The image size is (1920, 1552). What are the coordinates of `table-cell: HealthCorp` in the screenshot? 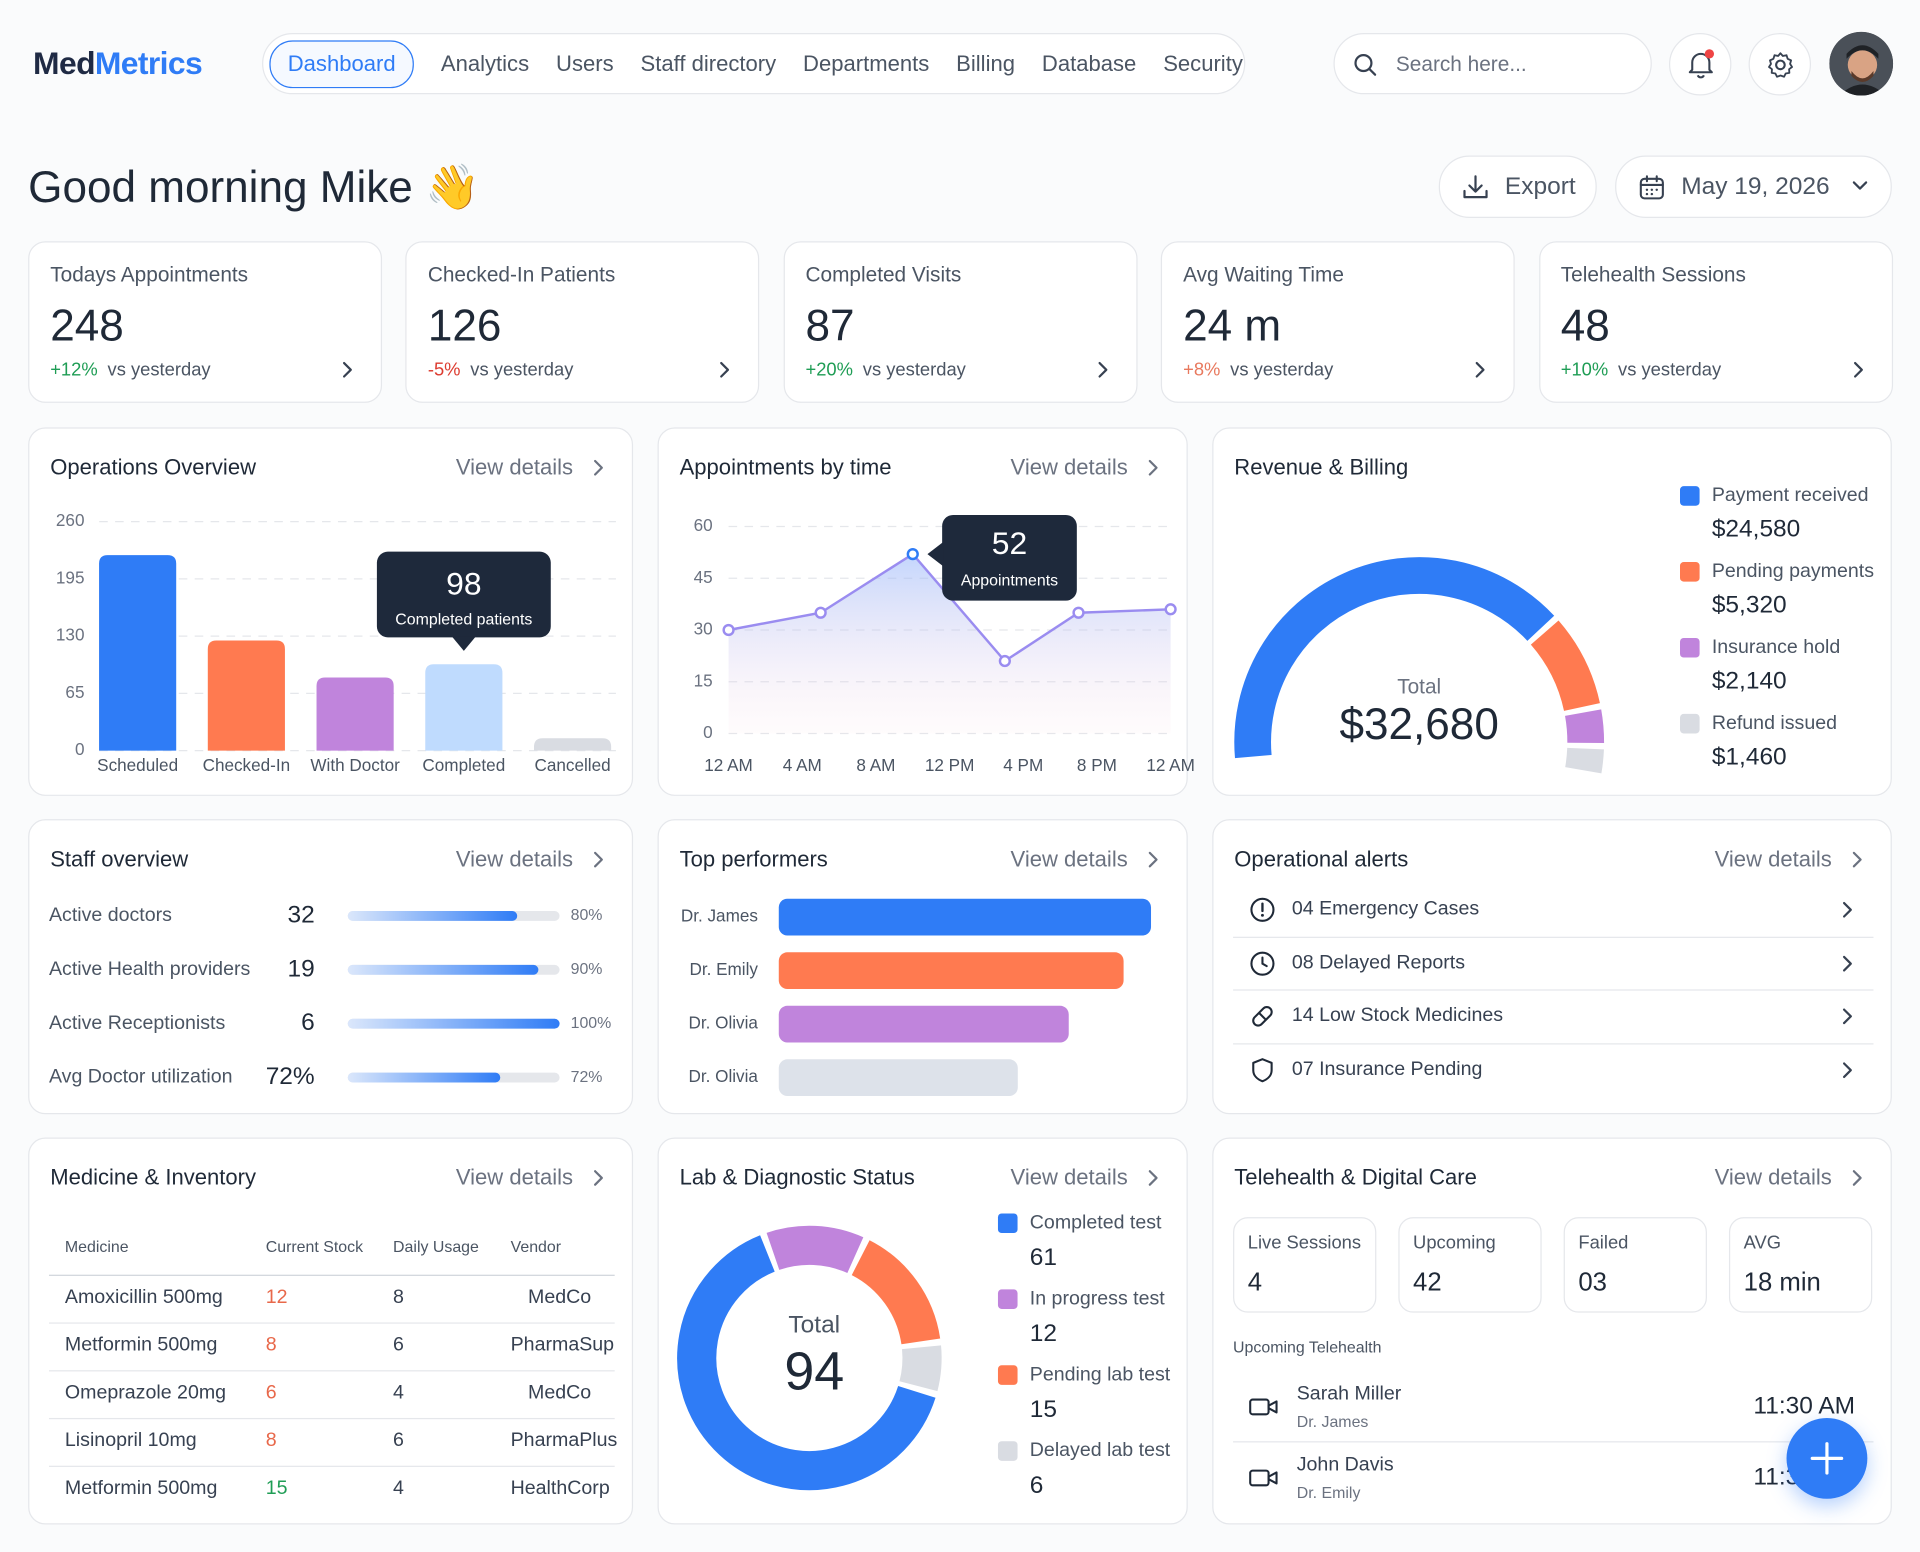 It's located at (560, 1488).